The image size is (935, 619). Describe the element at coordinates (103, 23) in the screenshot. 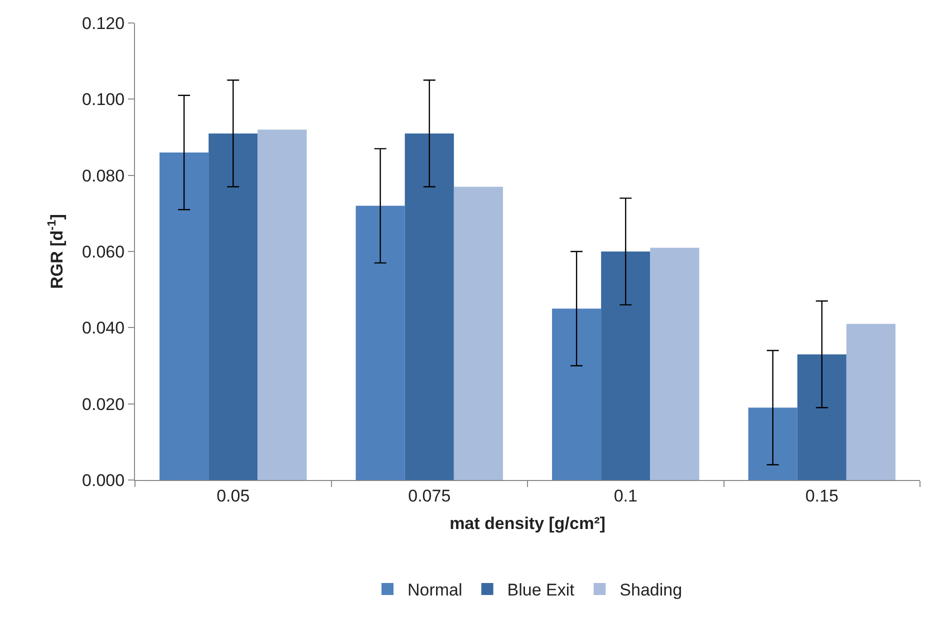

I see `y-tick-label: 0.120` at that location.